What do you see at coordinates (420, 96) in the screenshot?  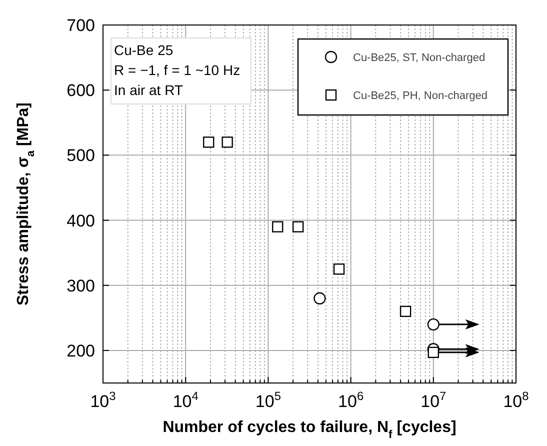 I see `legend-label: Cu-Be25, PH, Non-charged` at bounding box center [420, 96].